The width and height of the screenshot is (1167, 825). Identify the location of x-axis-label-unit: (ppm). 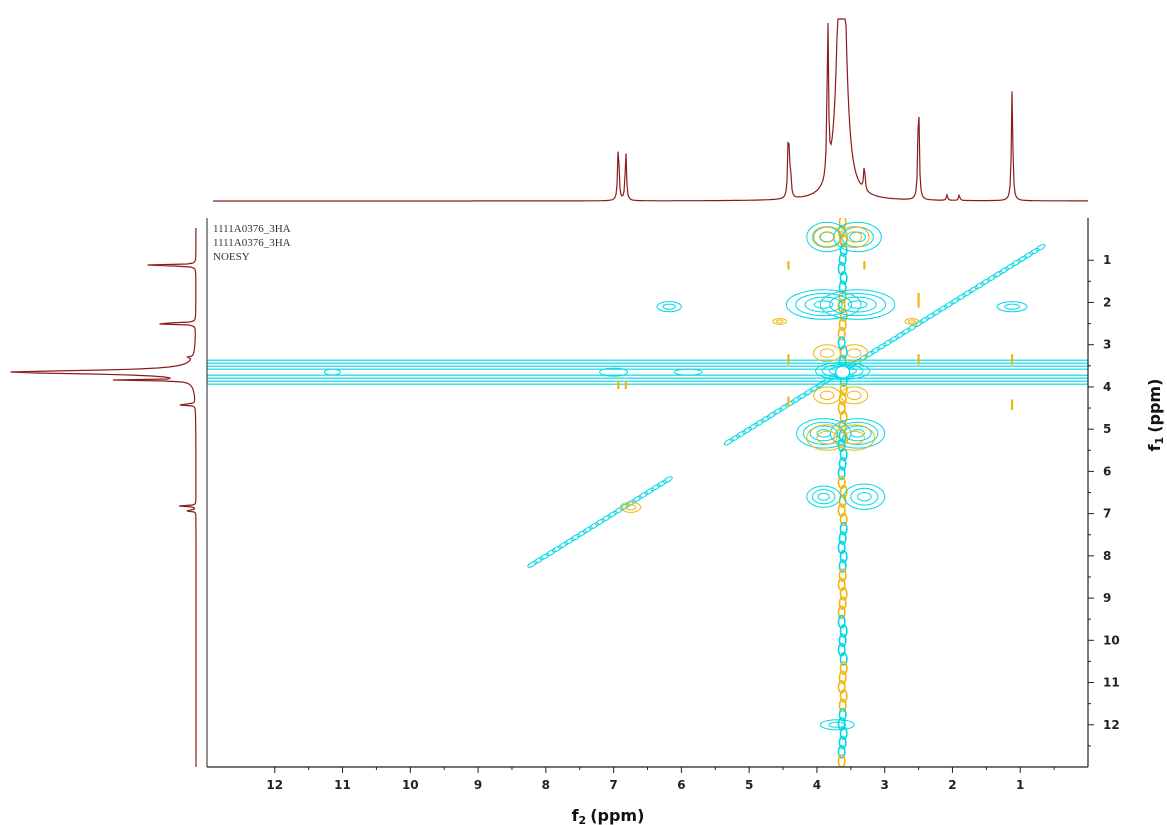
(617, 815).